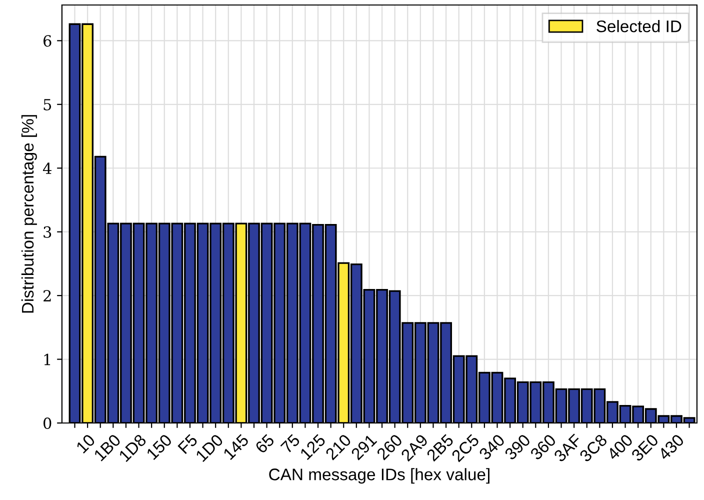  I want to click on x-tick-label: 1B0, so click(107, 447).